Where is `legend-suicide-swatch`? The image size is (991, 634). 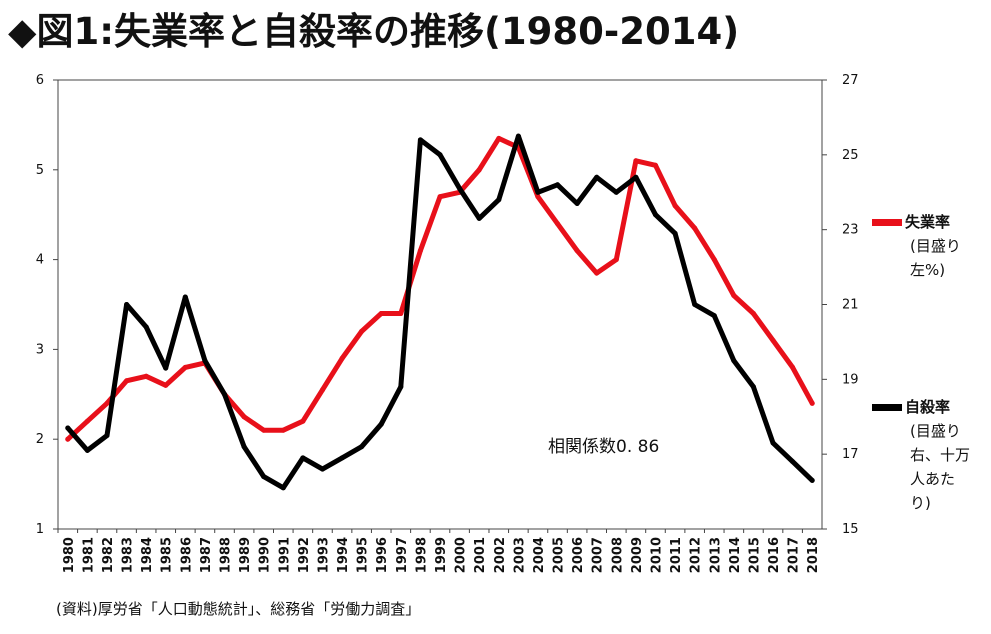
legend-suicide-swatch is located at coordinates (887, 407).